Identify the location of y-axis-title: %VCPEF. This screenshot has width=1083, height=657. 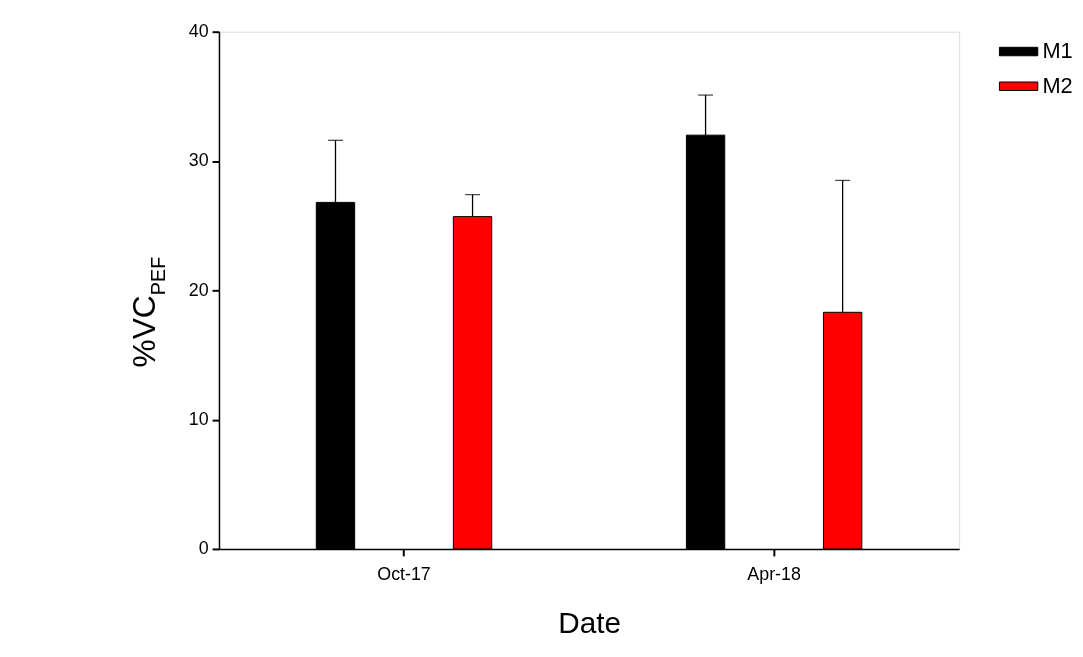
(147, 312).